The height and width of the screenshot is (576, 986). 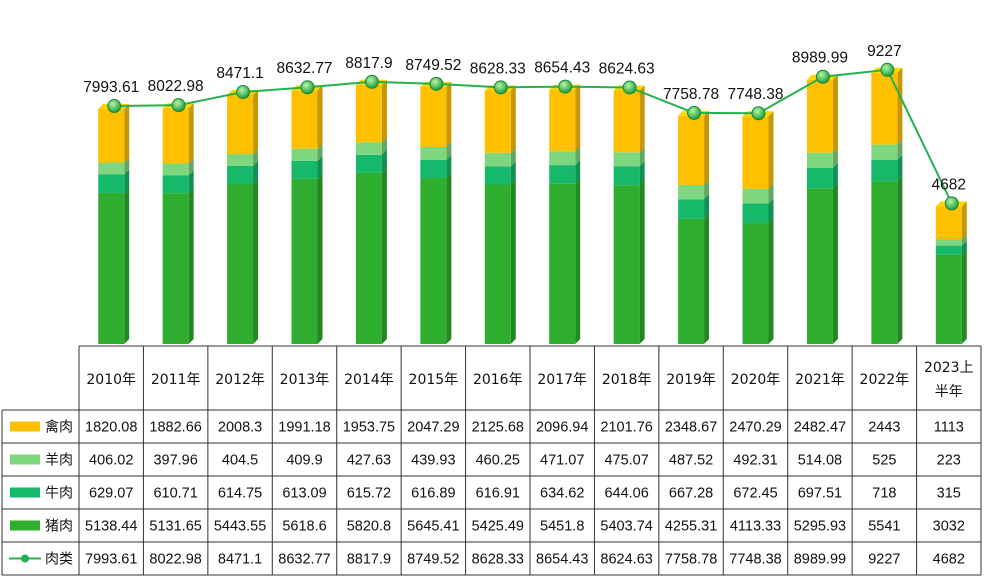 I want to click on table-cell: 1820.08, so click(x=111, y=428).